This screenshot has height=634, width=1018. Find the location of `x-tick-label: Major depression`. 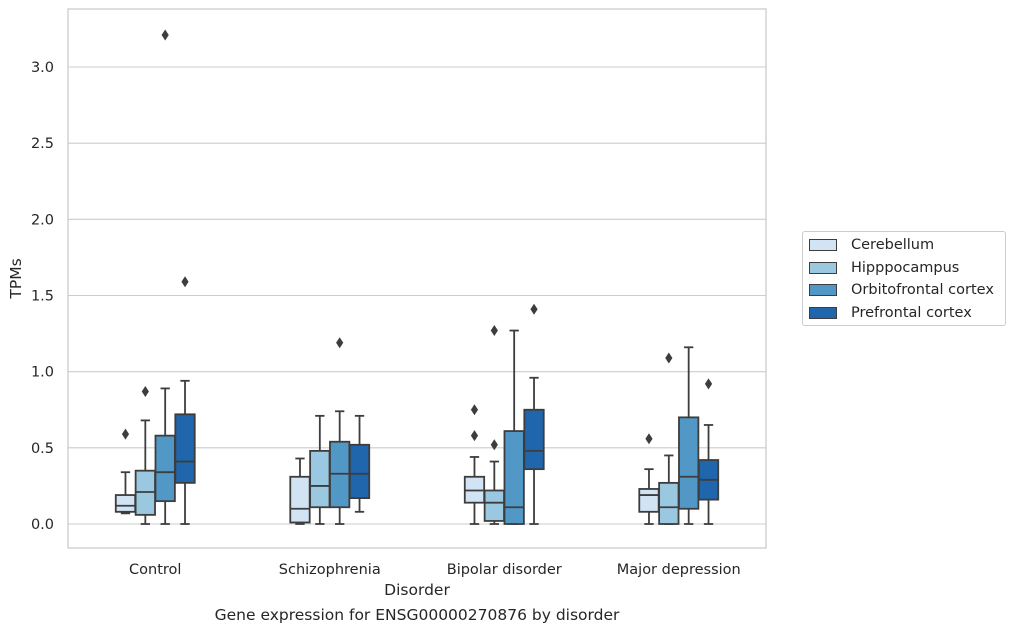

x-tick-label: Major depression is located at coordinates (679, 570).